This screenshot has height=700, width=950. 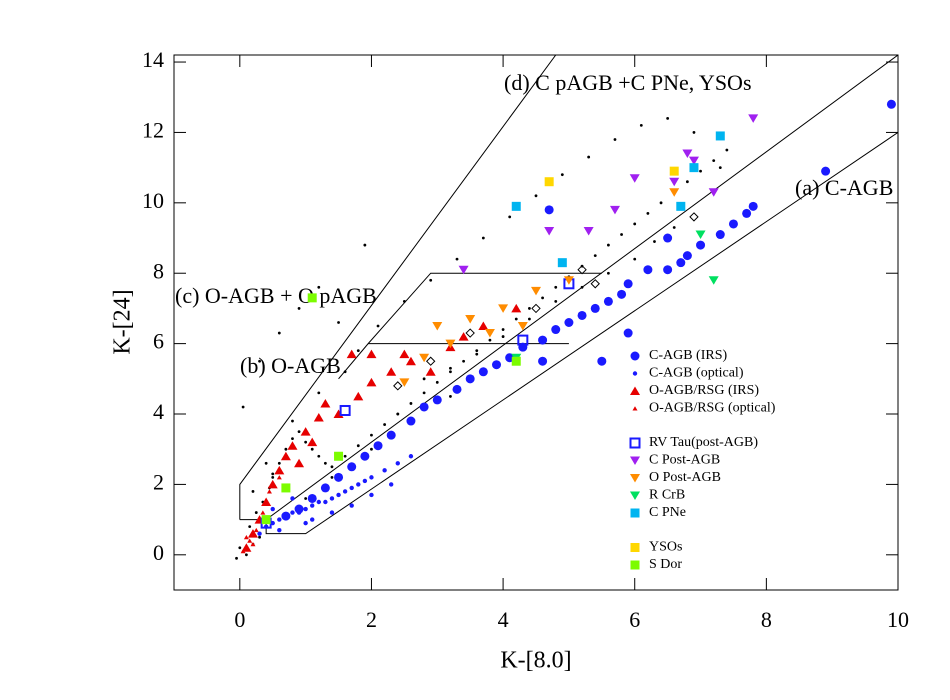 I want to click on legend-item: RV Tau(post-AGB), so click(x=693, y=442).